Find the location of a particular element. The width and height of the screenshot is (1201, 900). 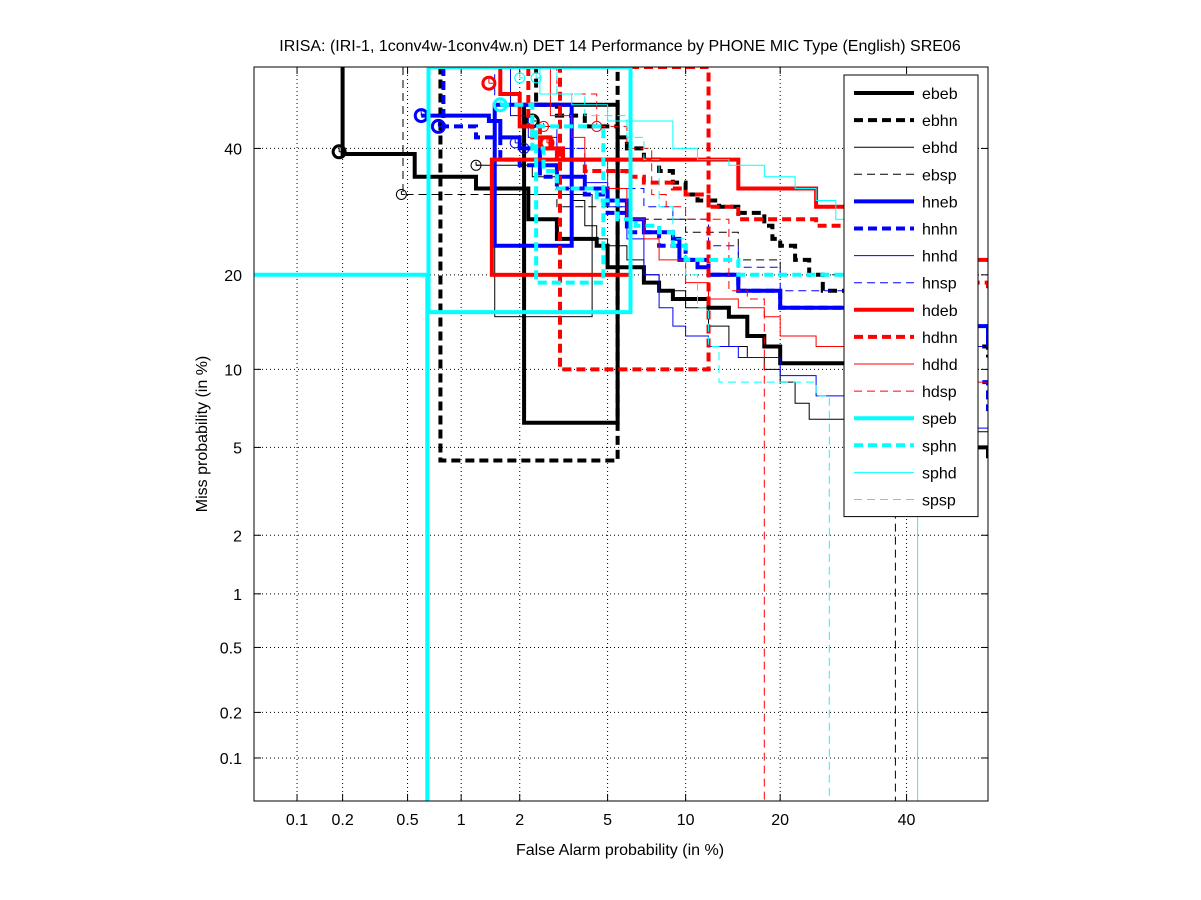

series-line-hdhd is located at coordinates (760, 231).